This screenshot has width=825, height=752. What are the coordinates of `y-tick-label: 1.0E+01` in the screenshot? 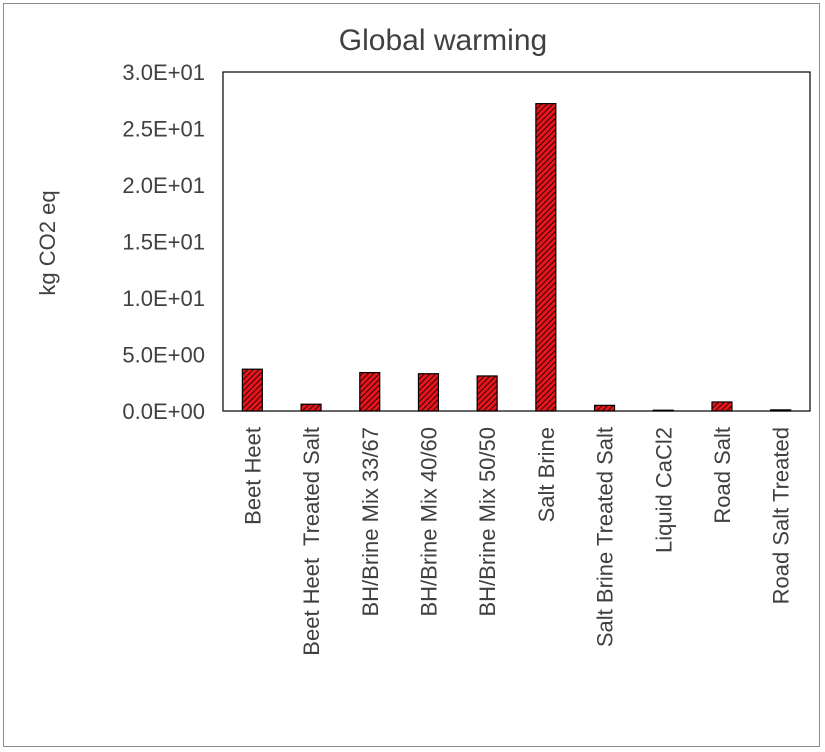 It's located at (163, 298).